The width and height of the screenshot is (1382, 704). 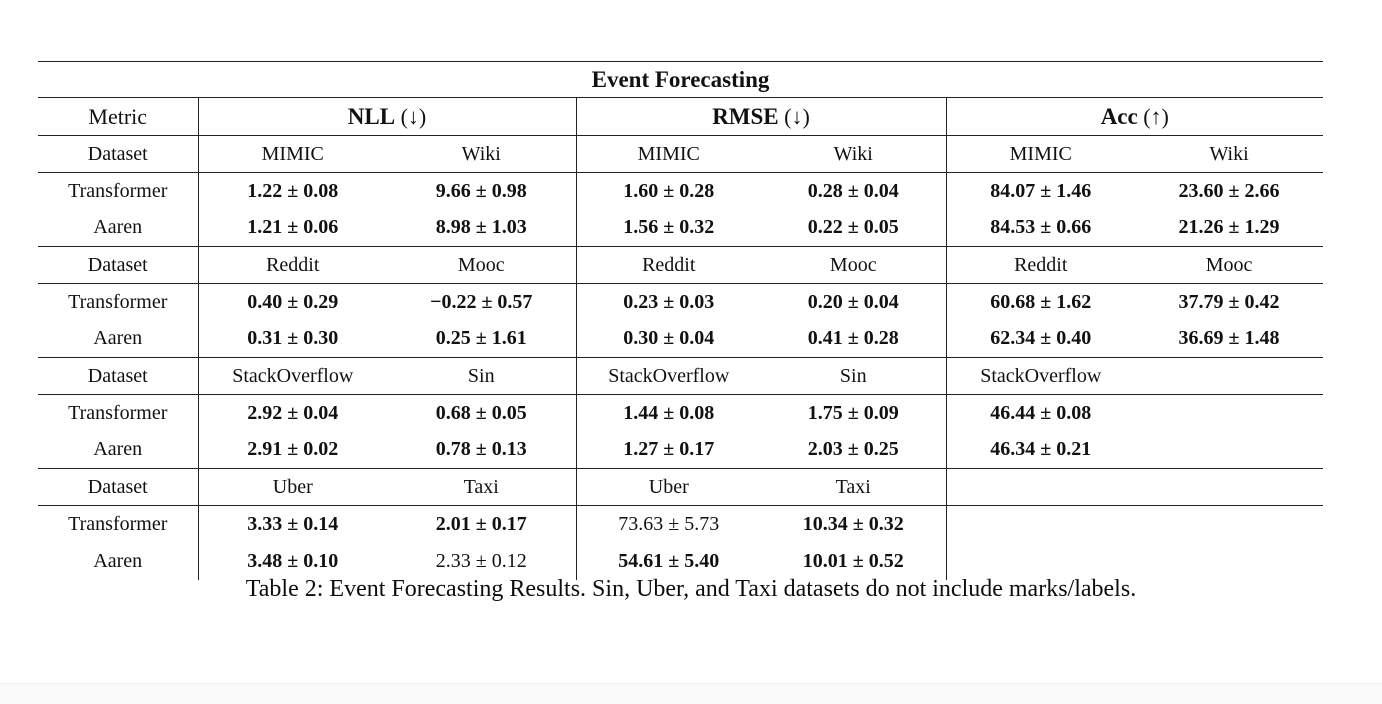 What do you see at coordinates (1040, 413) in the screenshot?
I see `value-cell: 46.44 ± 0.08` at bounding box center [1040, 413].